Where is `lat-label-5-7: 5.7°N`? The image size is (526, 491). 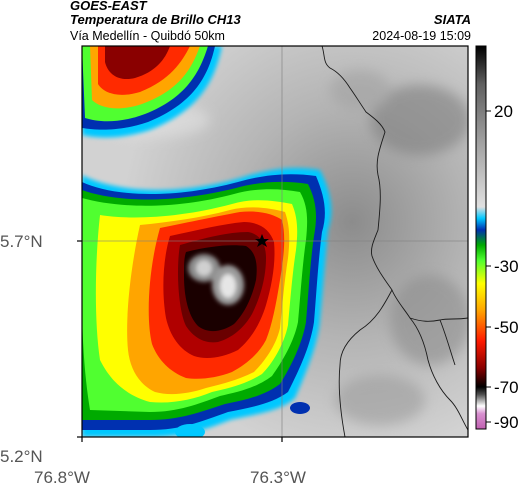
lat-label-5-7: 5.7°N is located at coordinates (21, 241).